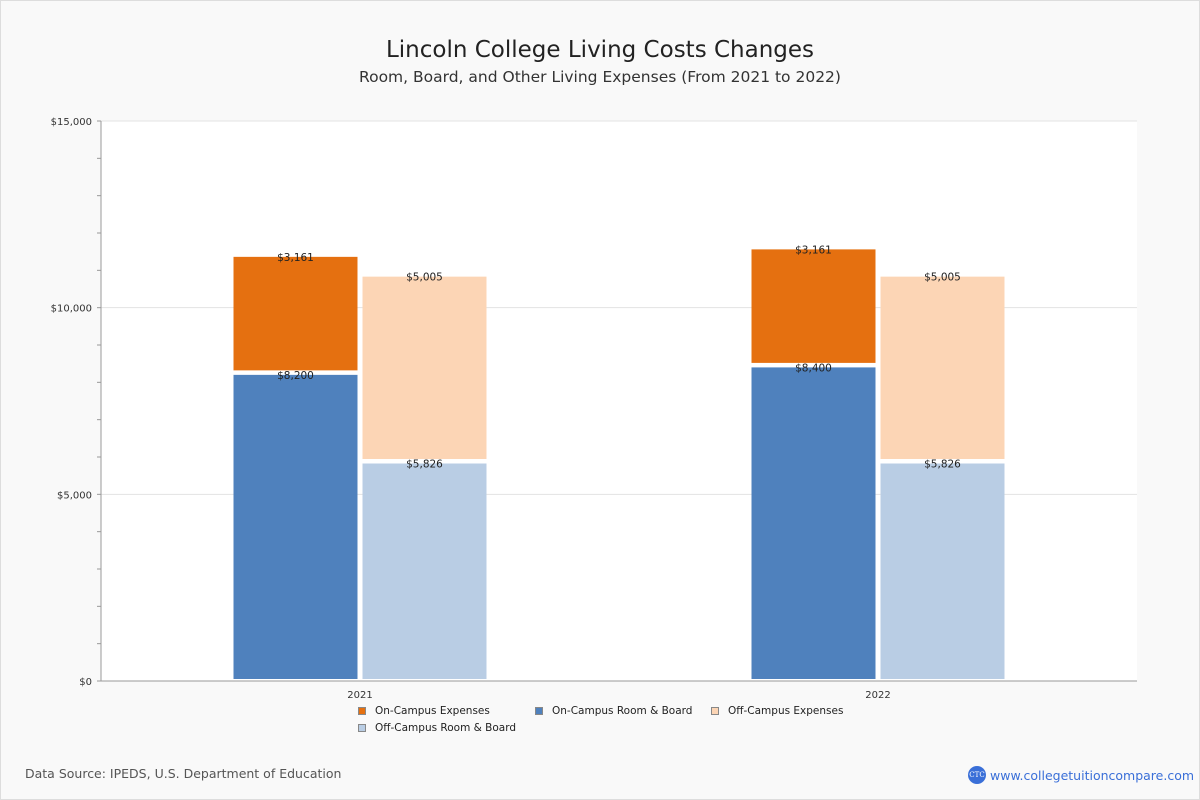 This screenshot has height=800, width=1200. Describe the element at coordinates (446, 728) in the screenshot. I see `legend-label: Off-Campus Room & Board` at that location.